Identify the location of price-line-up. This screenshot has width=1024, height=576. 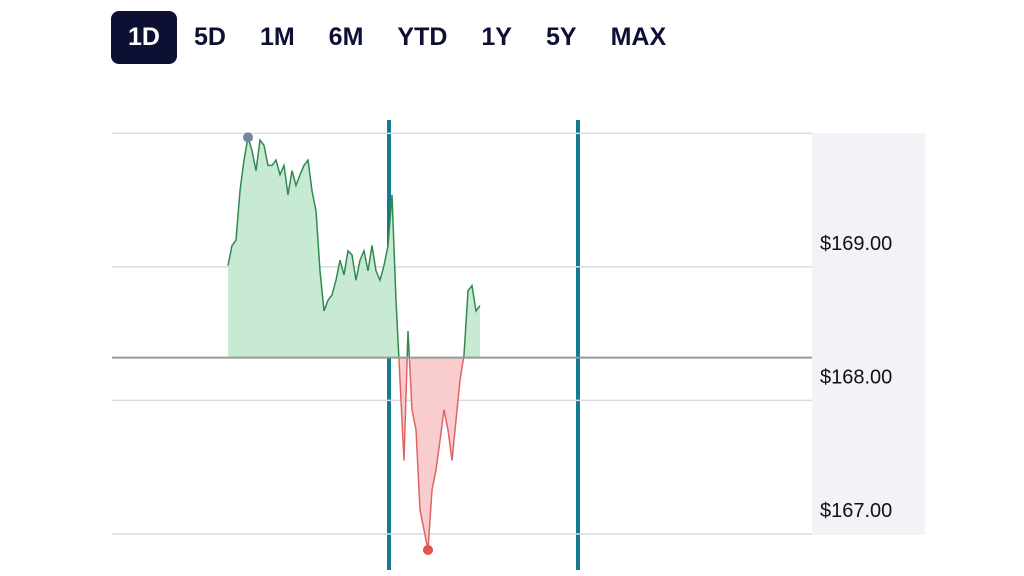
(354, 247).